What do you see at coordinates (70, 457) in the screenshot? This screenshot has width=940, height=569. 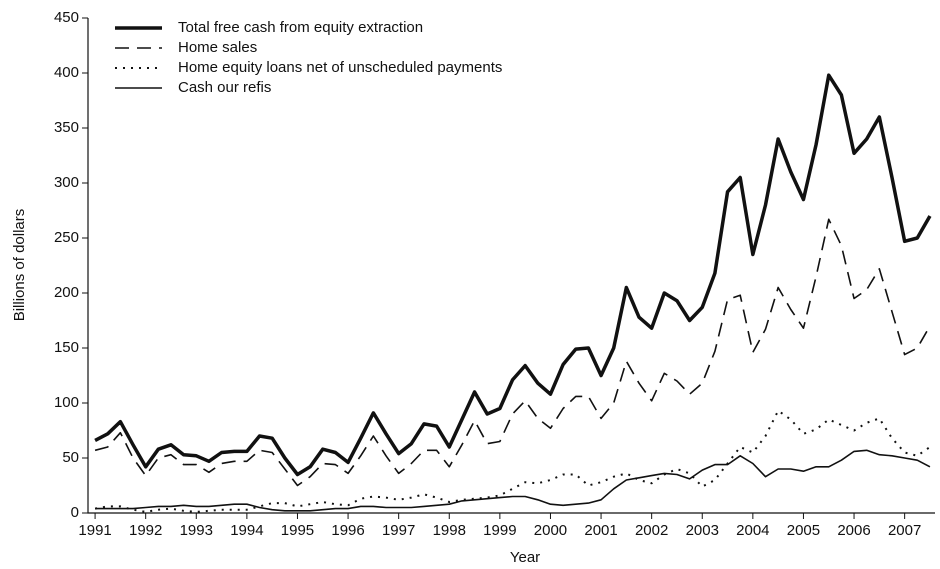 I see `y-tick-label: 50` at bounding box center [70, 457].